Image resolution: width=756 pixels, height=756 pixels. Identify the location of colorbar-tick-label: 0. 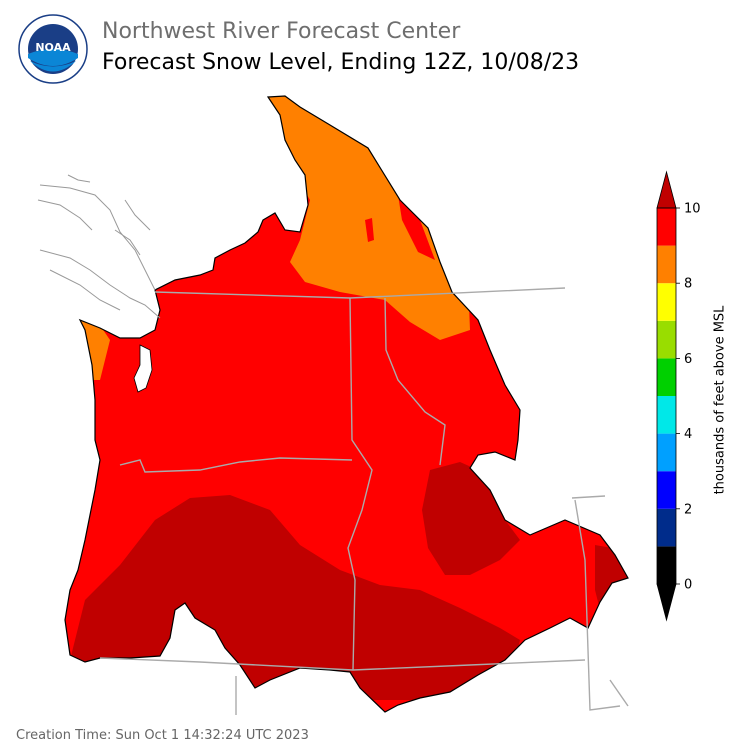
(688, 585).